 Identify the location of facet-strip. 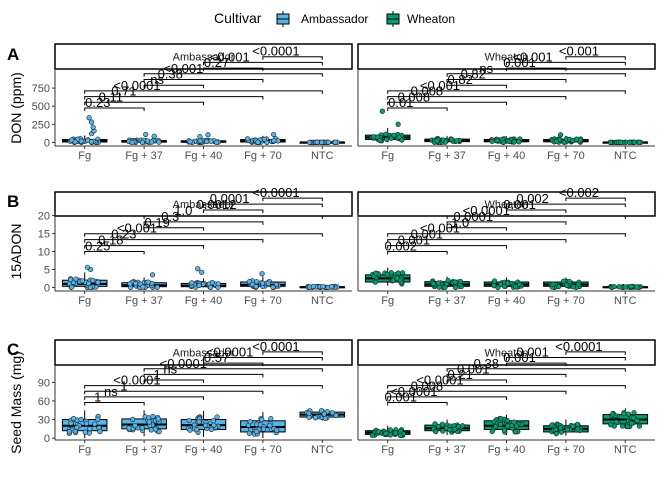
(506, 352).